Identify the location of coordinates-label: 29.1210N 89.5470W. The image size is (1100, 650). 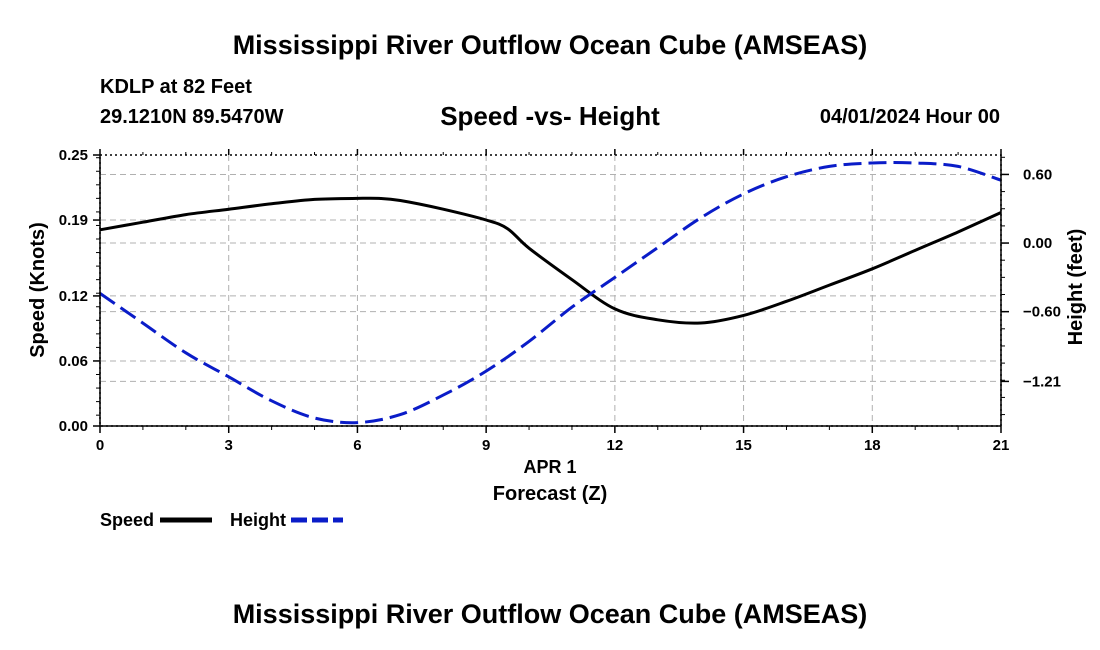
(192, 117).